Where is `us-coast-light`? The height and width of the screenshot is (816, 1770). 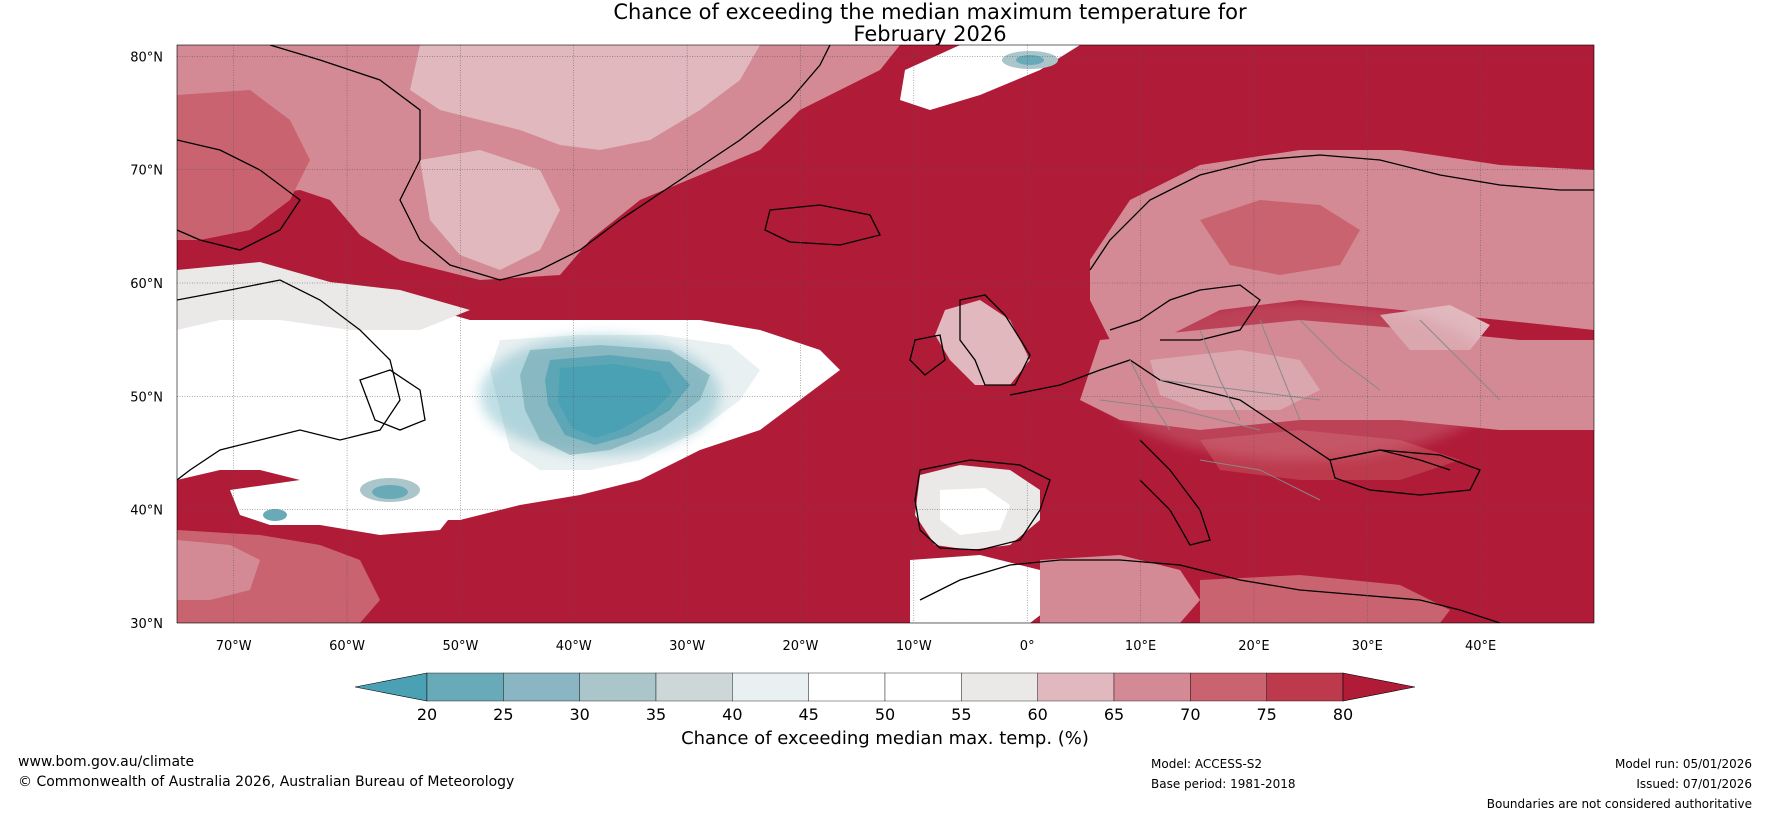
us-coast-light is located at coordinates (218, 570).